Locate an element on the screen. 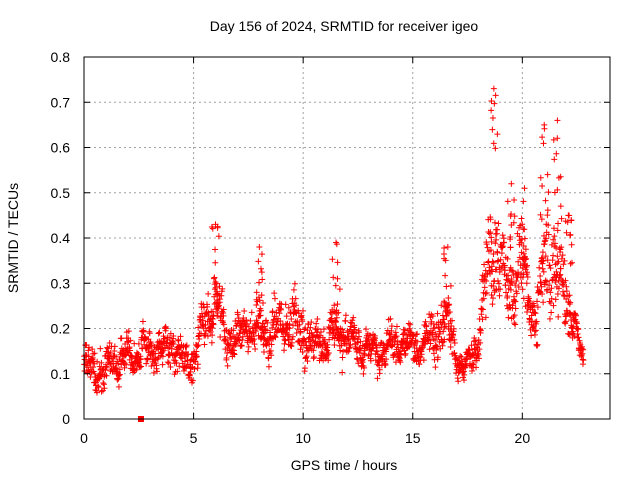 This screenshot has height=480, width=640. x-tick-label: 15 is located at coordinates (413, 438).